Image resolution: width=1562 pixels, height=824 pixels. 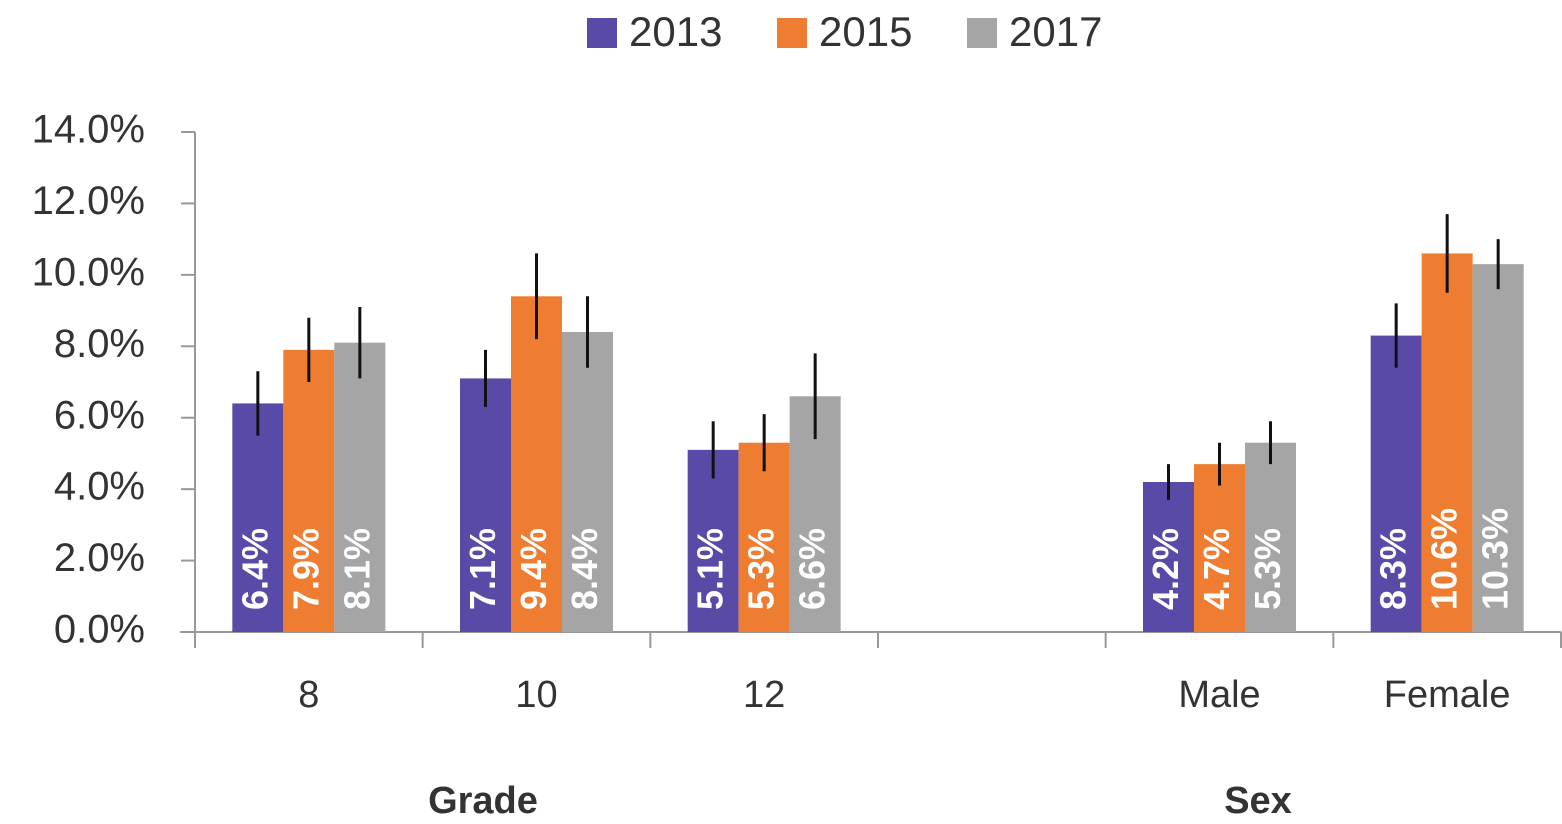 I want to click on y-tick-label: 12.0%, so click(x=88, y=201).